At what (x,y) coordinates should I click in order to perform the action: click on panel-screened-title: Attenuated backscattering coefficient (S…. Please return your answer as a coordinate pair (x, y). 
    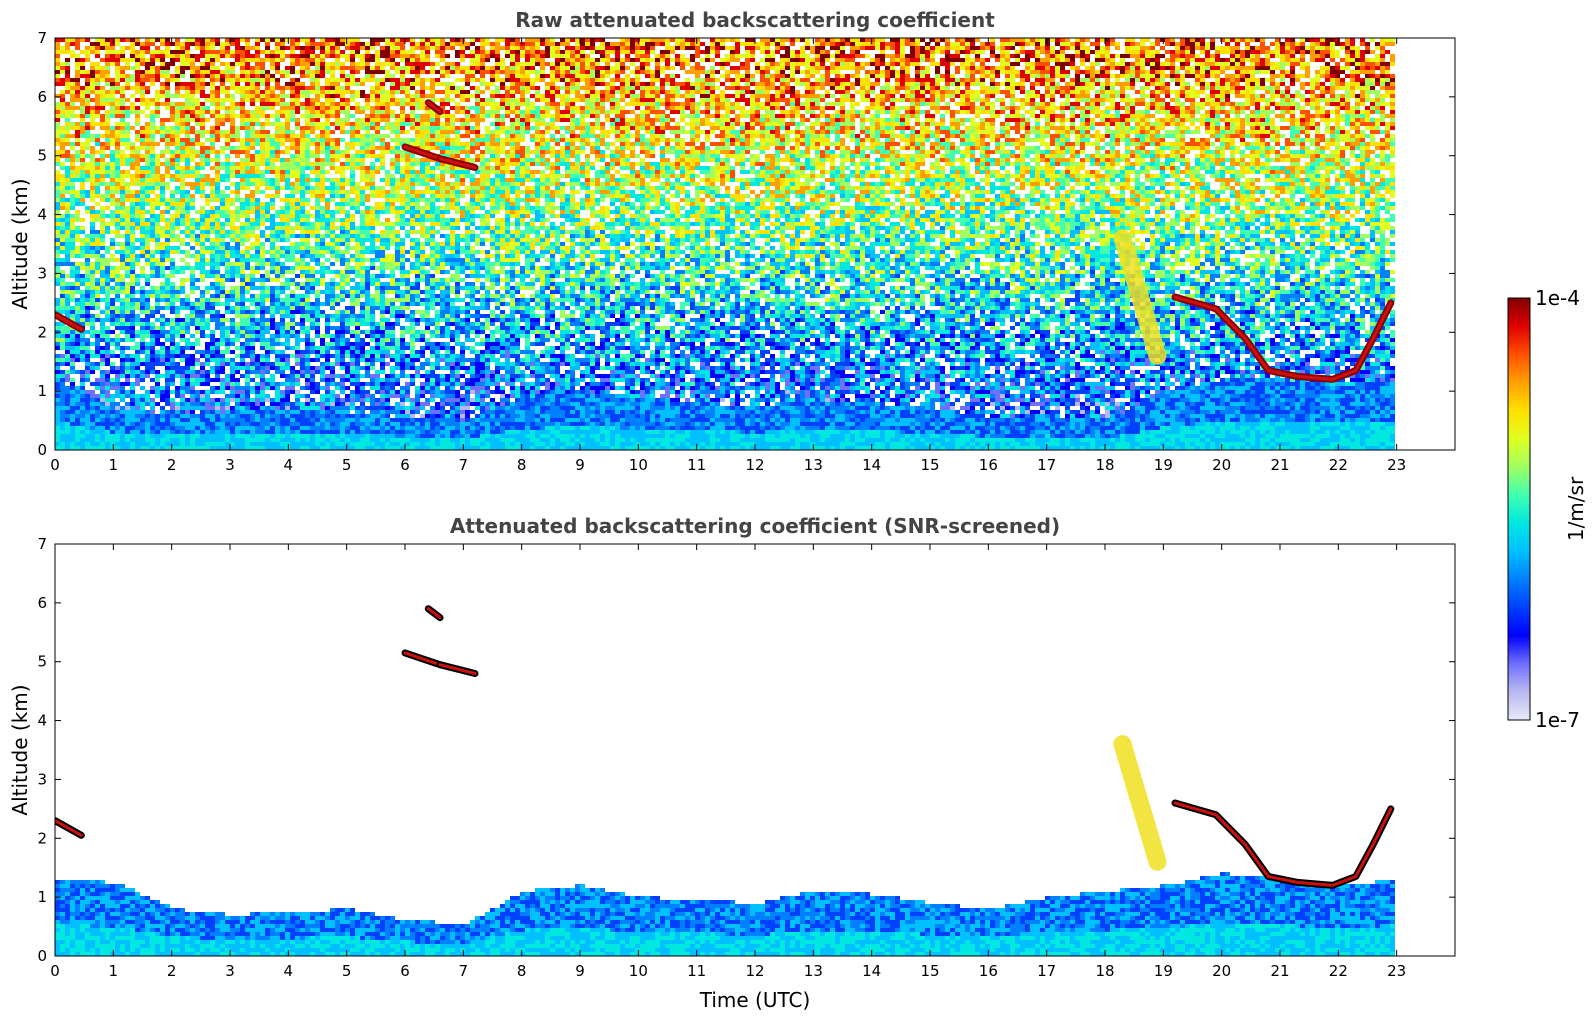
    Looking at the image, I should click on (755, 526).